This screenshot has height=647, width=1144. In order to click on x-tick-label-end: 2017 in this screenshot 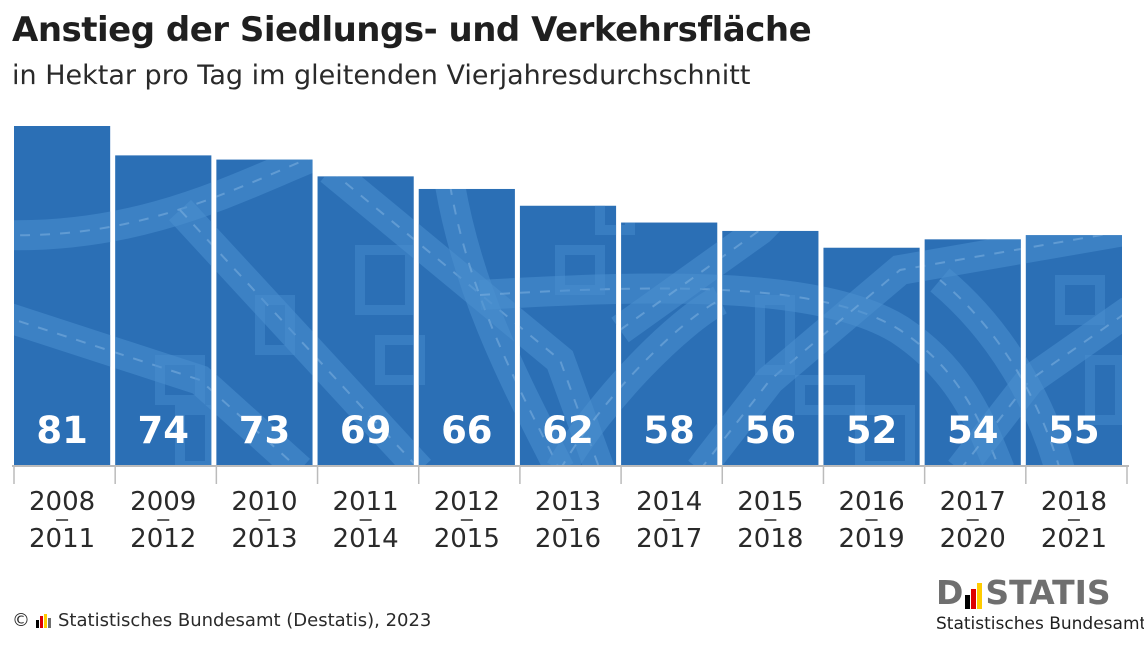, I will do `click(669, 539)`.